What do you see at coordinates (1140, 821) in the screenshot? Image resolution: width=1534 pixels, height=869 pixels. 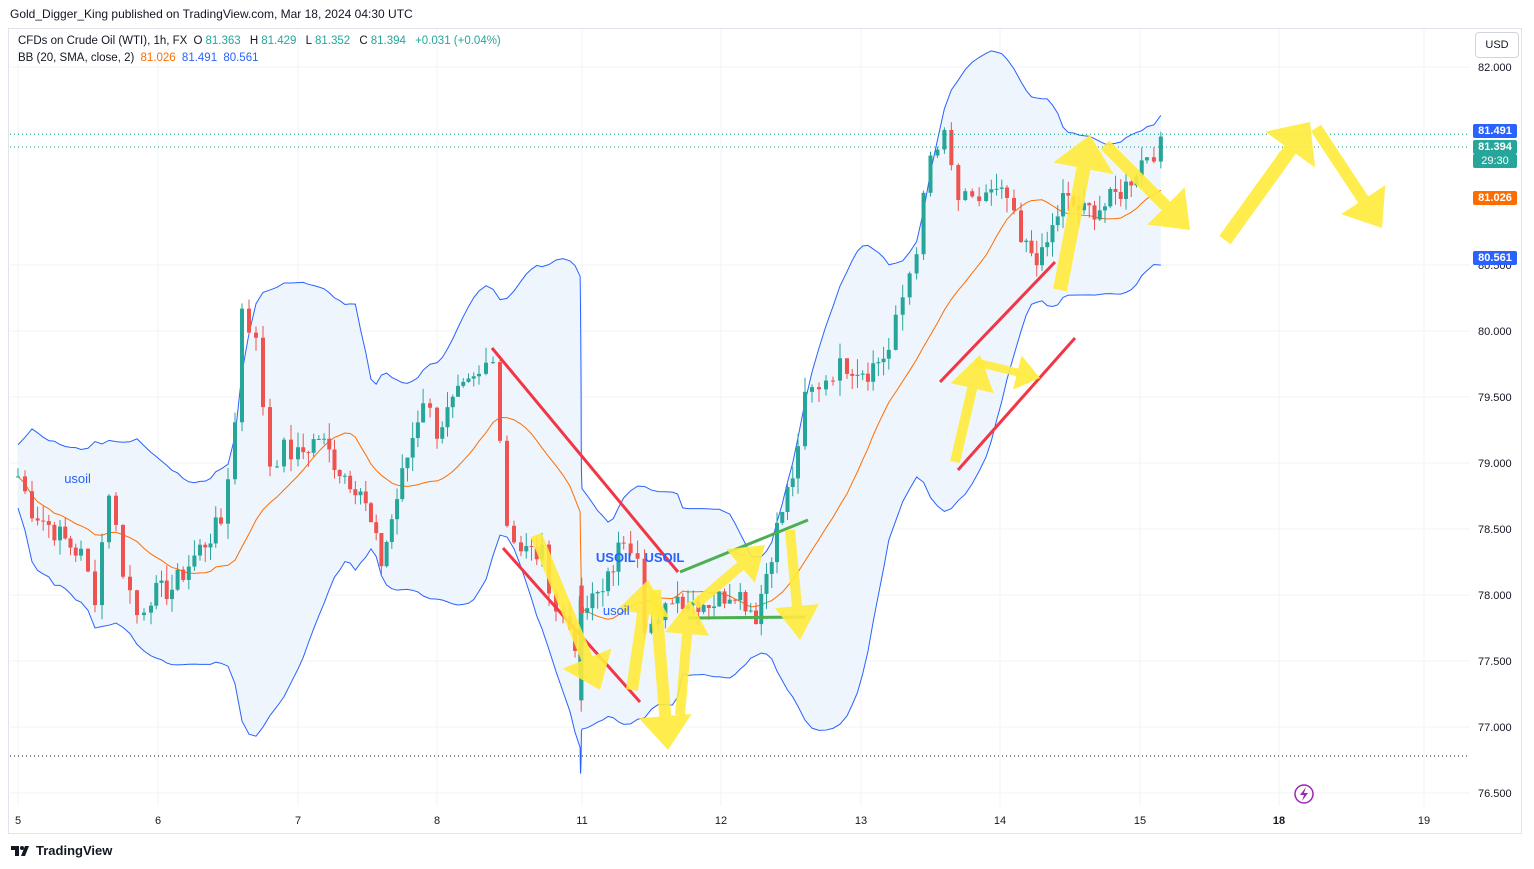 I see `x-tick-label: 15` at bounding box center [1140, 821].